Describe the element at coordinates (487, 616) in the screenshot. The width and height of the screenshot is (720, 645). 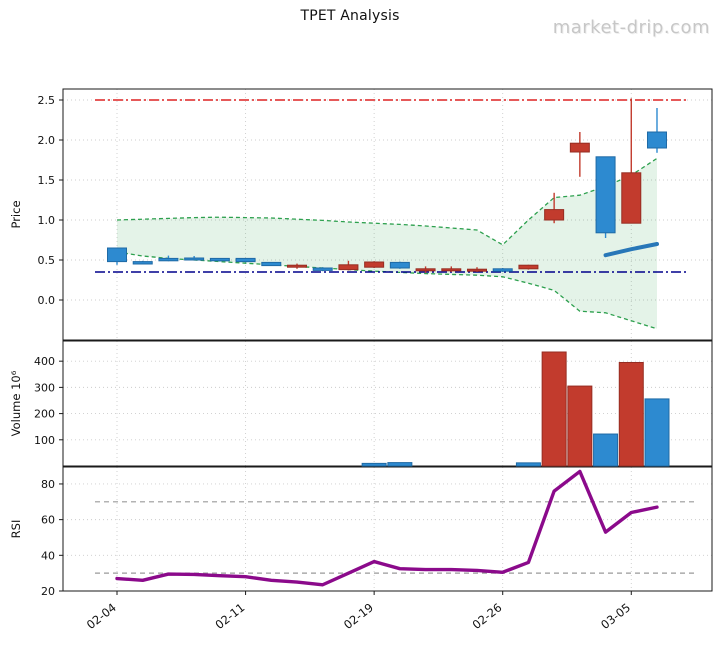
I see `x-tick-label: 02-26` at that location.